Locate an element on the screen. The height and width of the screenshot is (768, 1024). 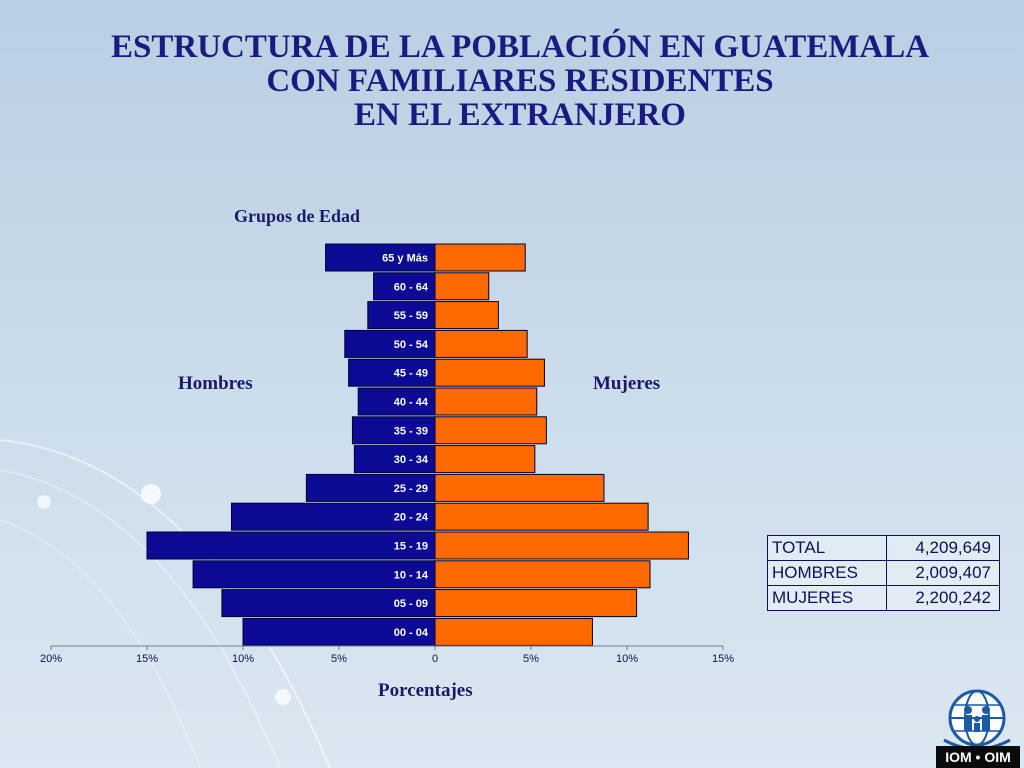
totals-row: TOTAL 4,209,649 is located at coordinates (883, 548).